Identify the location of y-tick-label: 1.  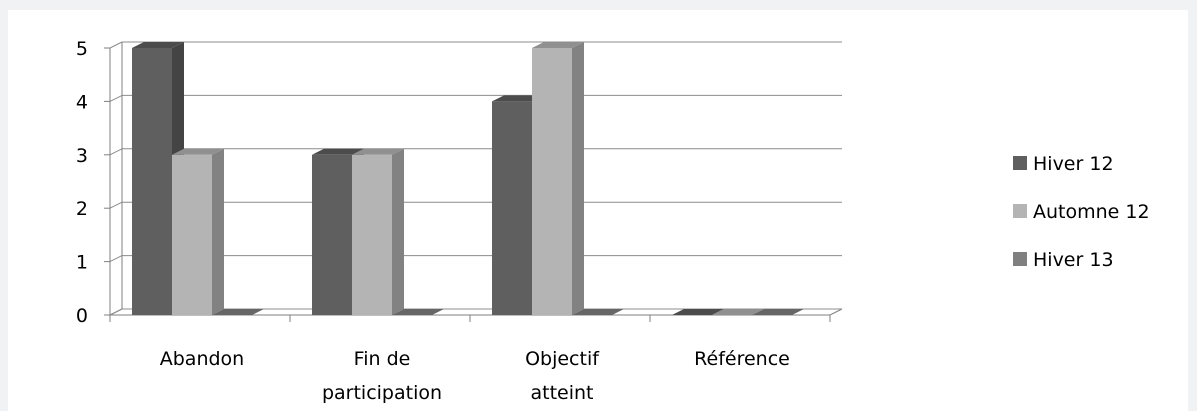
(82, 263).